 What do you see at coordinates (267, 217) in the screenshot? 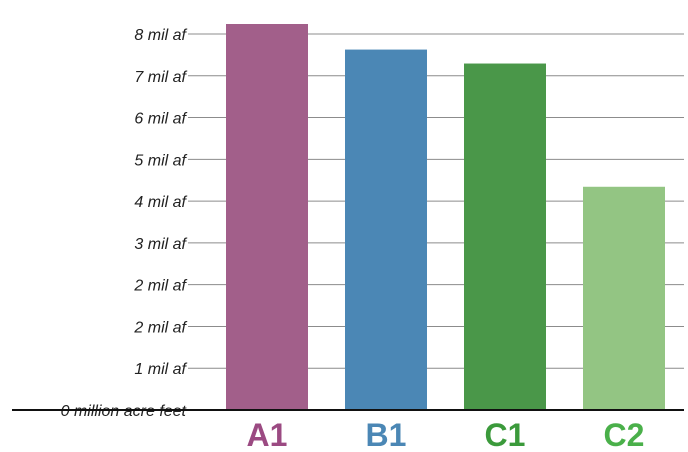
I see `bar-a1` at bounding box center [267, 217].